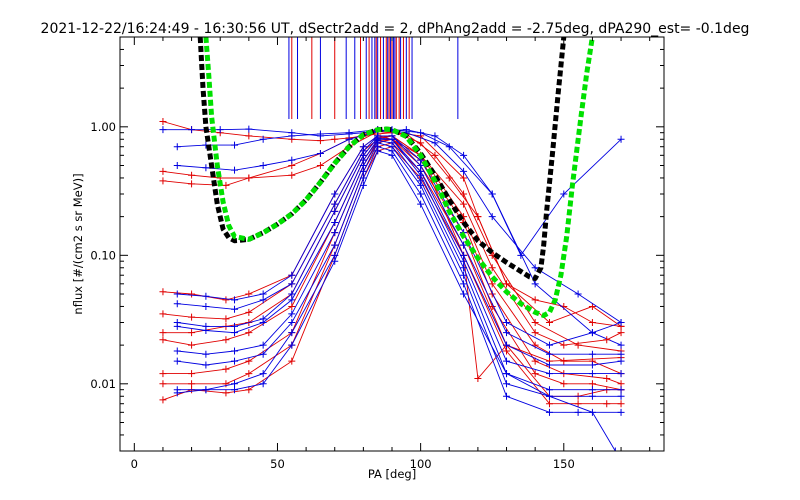 This screenshot has height=500, width=800. I want to click on y-tick-label: 0.10, so click(103, 255).